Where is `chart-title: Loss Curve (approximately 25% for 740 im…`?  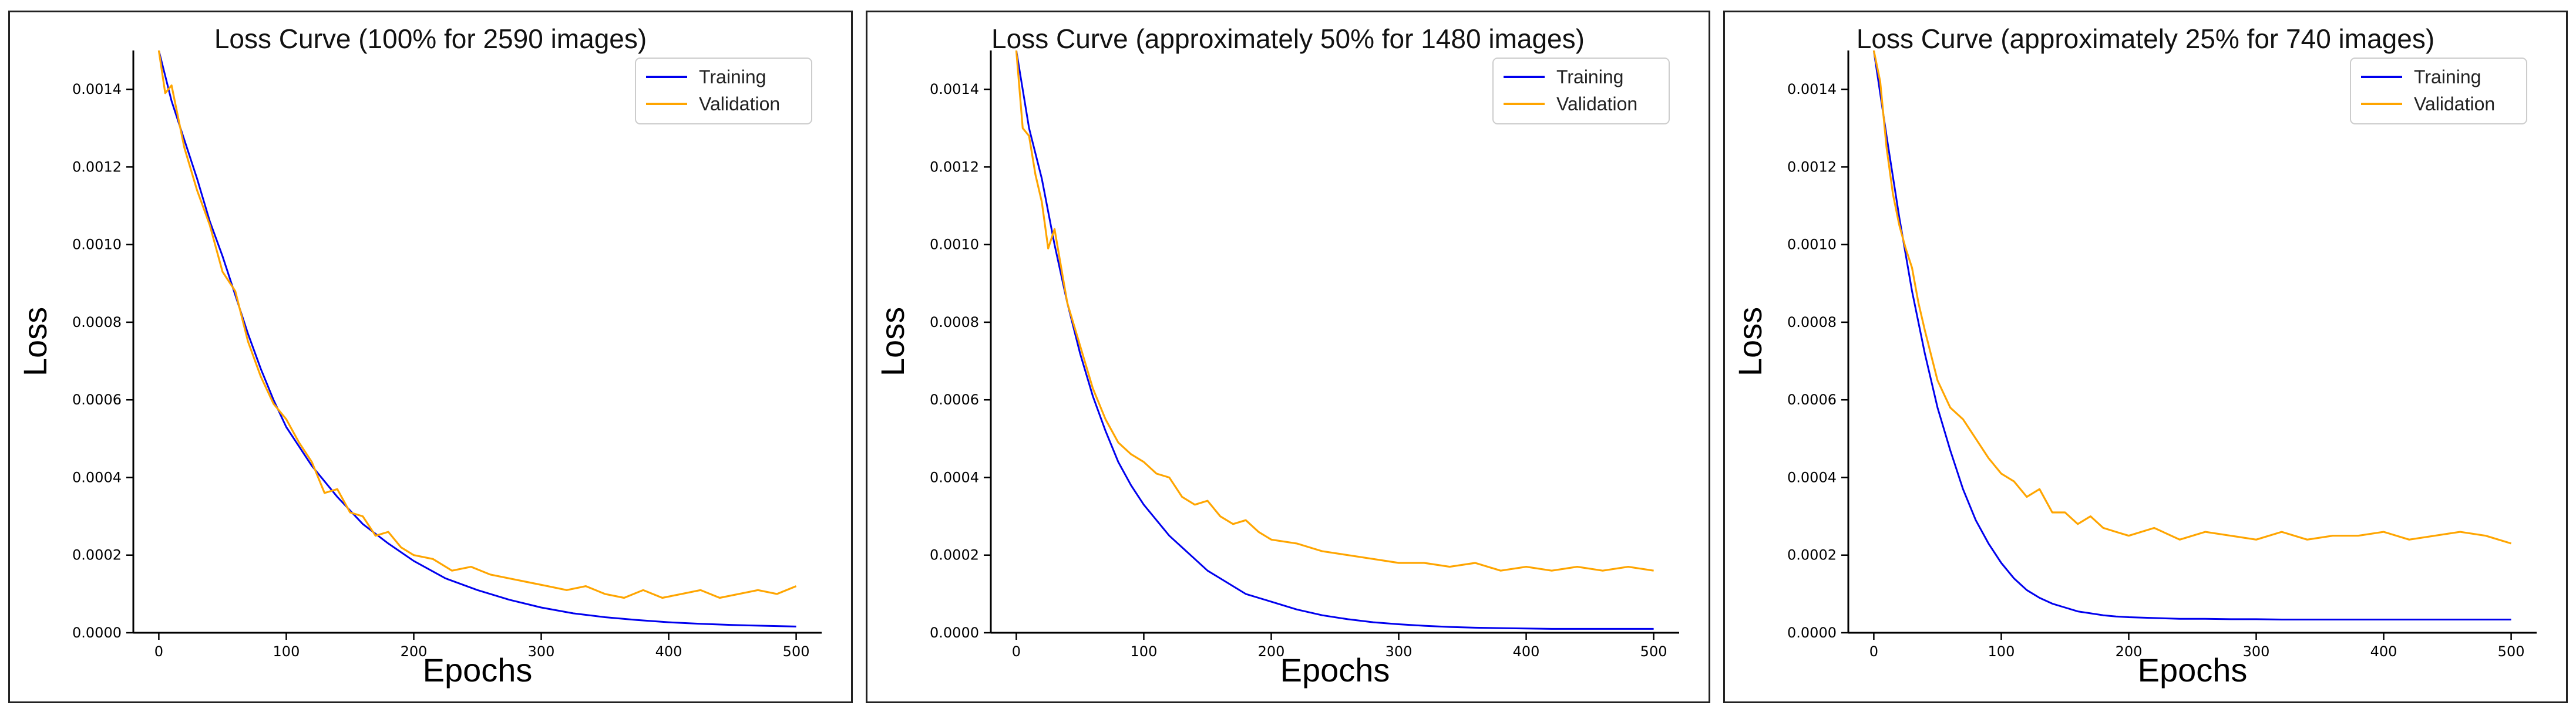 chart-title: Loss Curve (approximately 25% for 740 im… is located at coordinates (2145, 38).